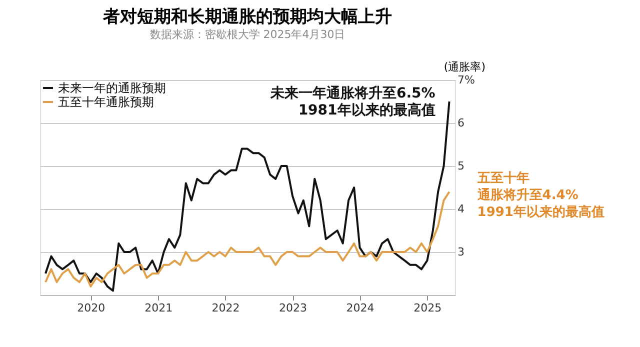  I want to click on x-tick-label: 2023, so click(293, 308).